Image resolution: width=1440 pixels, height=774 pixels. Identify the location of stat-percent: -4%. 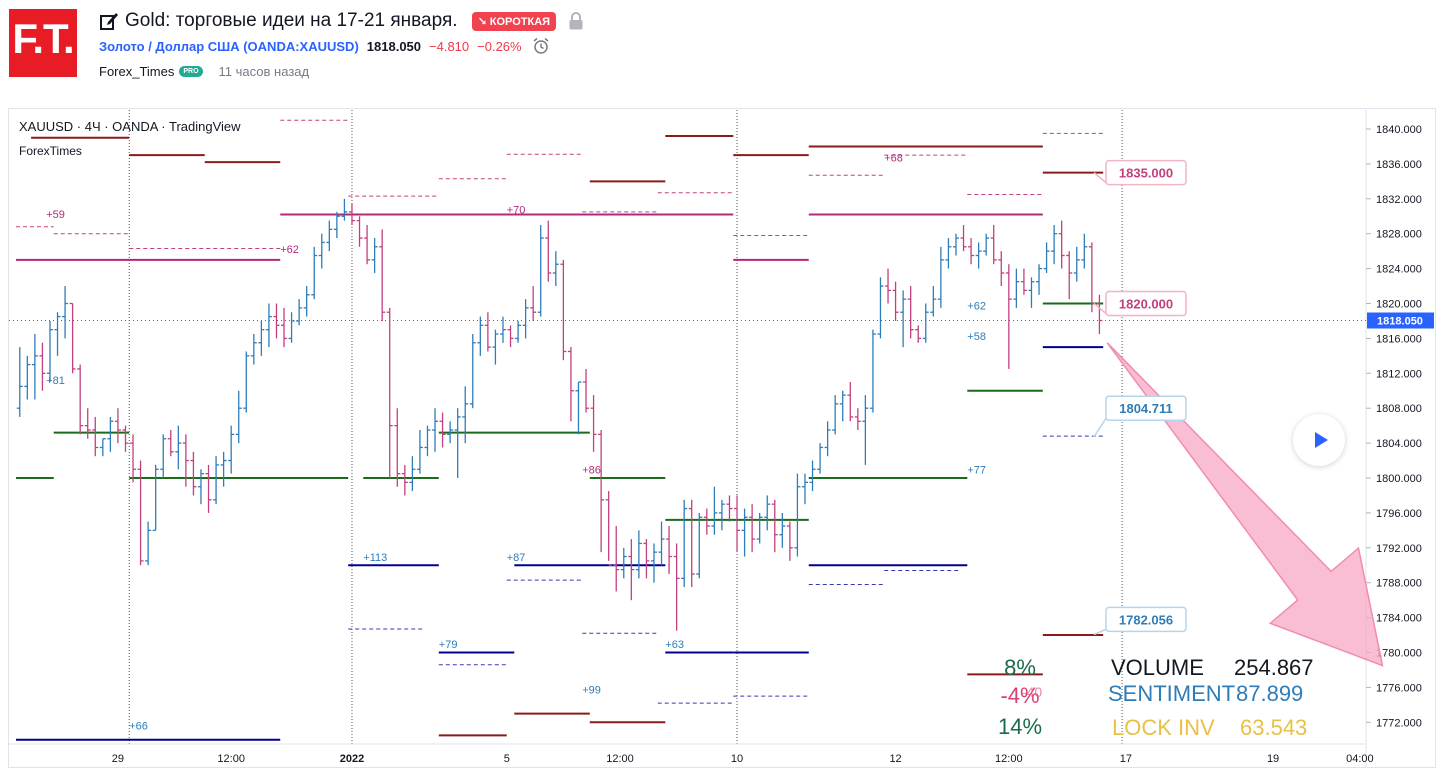
(1019, 695).